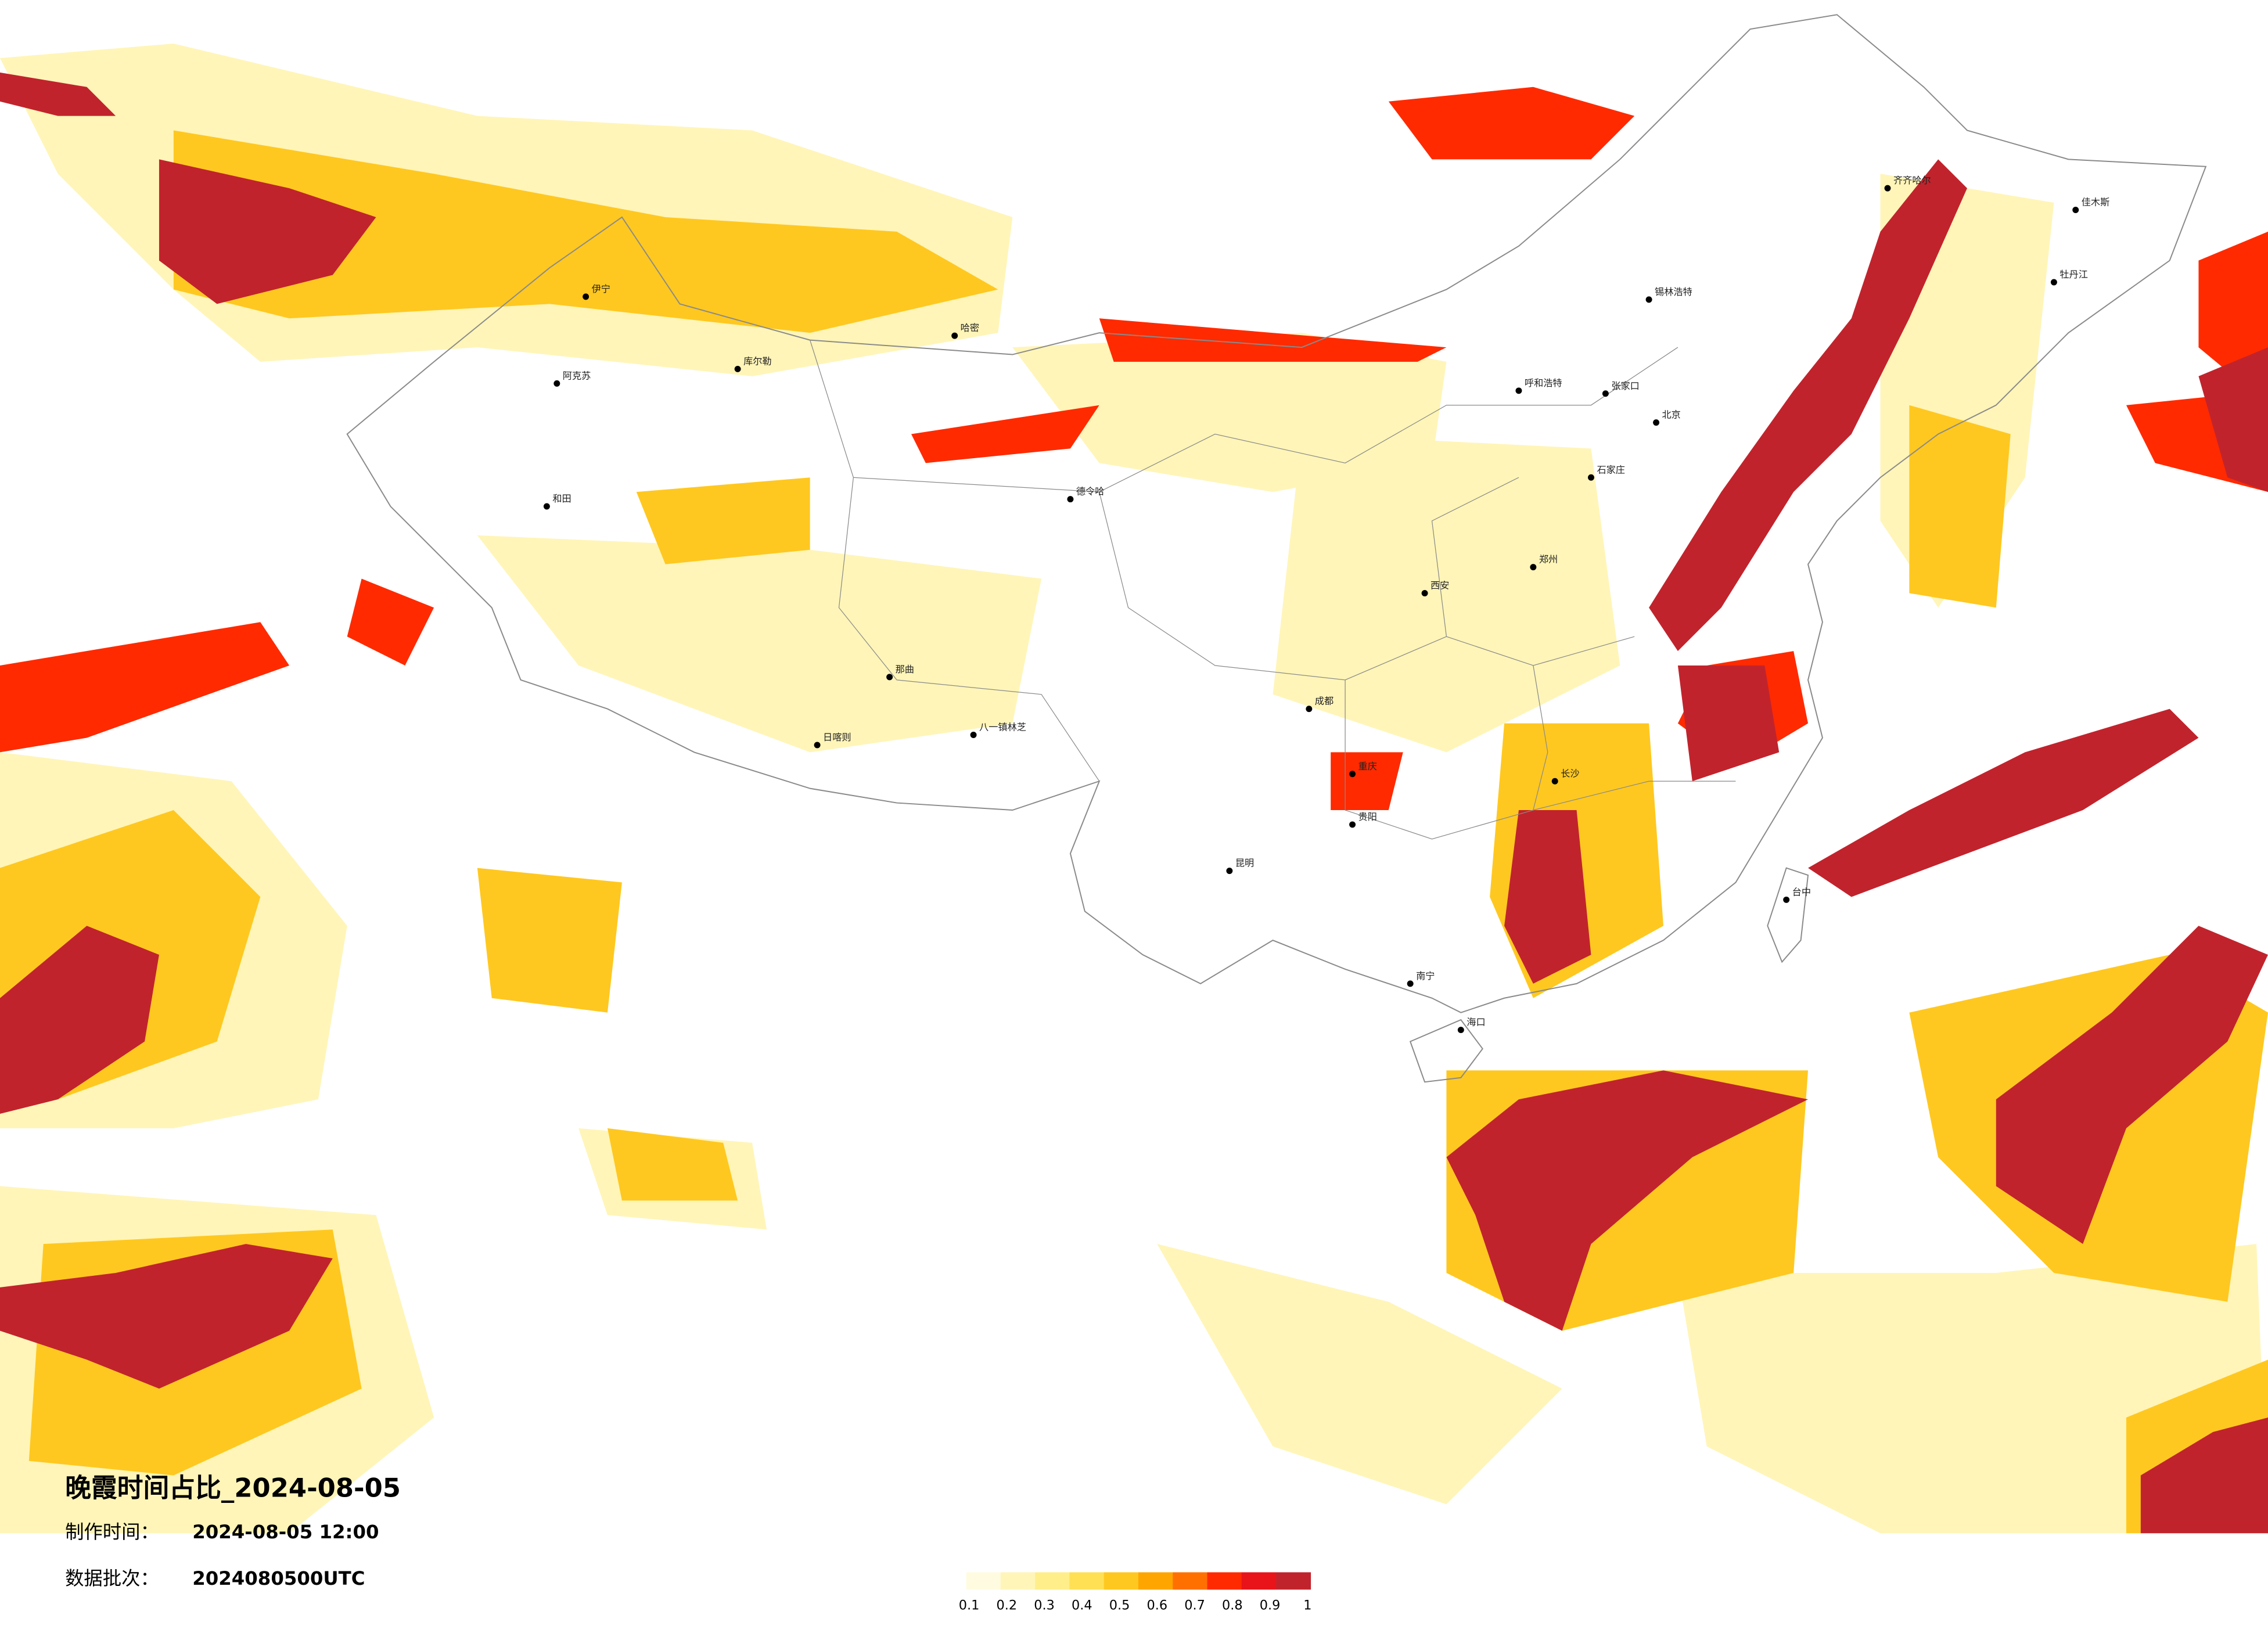  What do you see at coordinates (1625, 385) in the screenshot?
I see `city-label: 张家口` at bounding box center [1625, 385].